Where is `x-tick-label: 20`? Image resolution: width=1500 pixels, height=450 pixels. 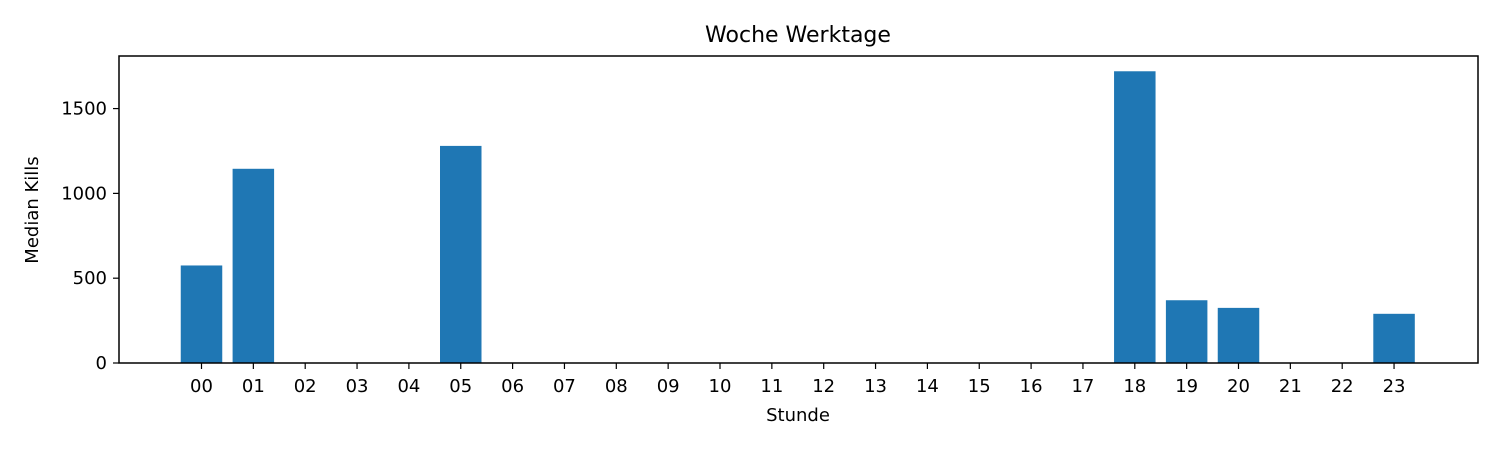 x-tick-label: 20 is located at coordinates (1238, 386).